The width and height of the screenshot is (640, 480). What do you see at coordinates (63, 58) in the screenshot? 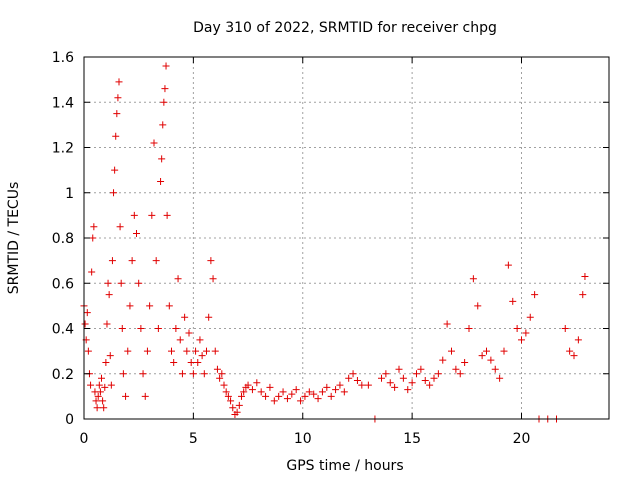
I see `y-tick-label: 1.6` at bounding box center [63, 58].